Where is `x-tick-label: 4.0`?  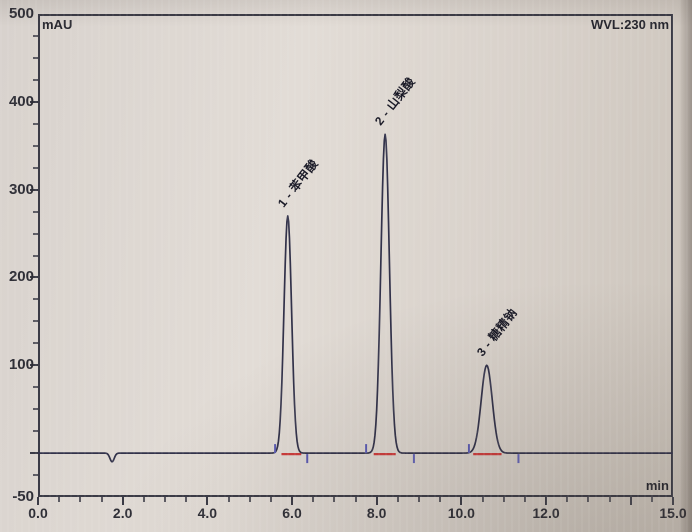
x-tick-label: 4.0 is located at coordinates (207, 513).